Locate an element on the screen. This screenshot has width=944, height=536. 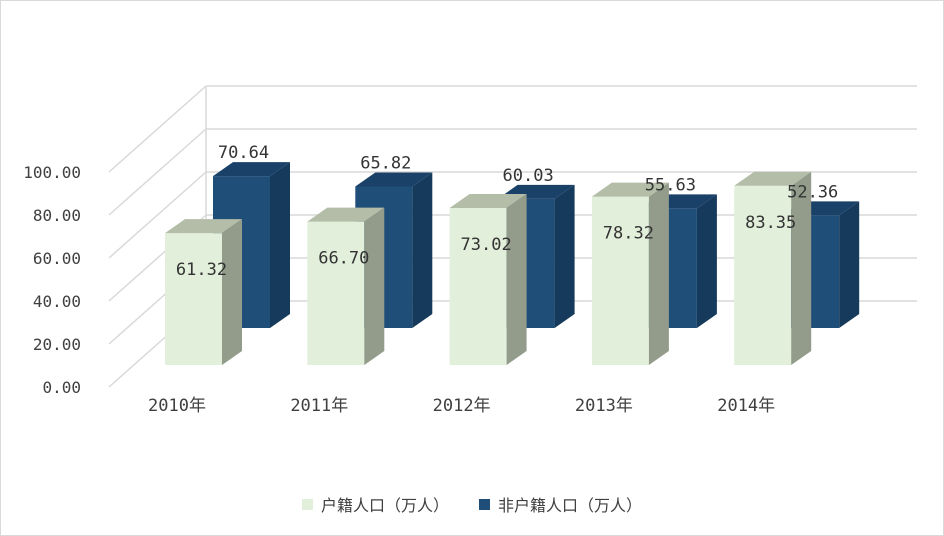
legend-label-series-1: 非户籍人口（万人） is located at coordinates (570, 505).